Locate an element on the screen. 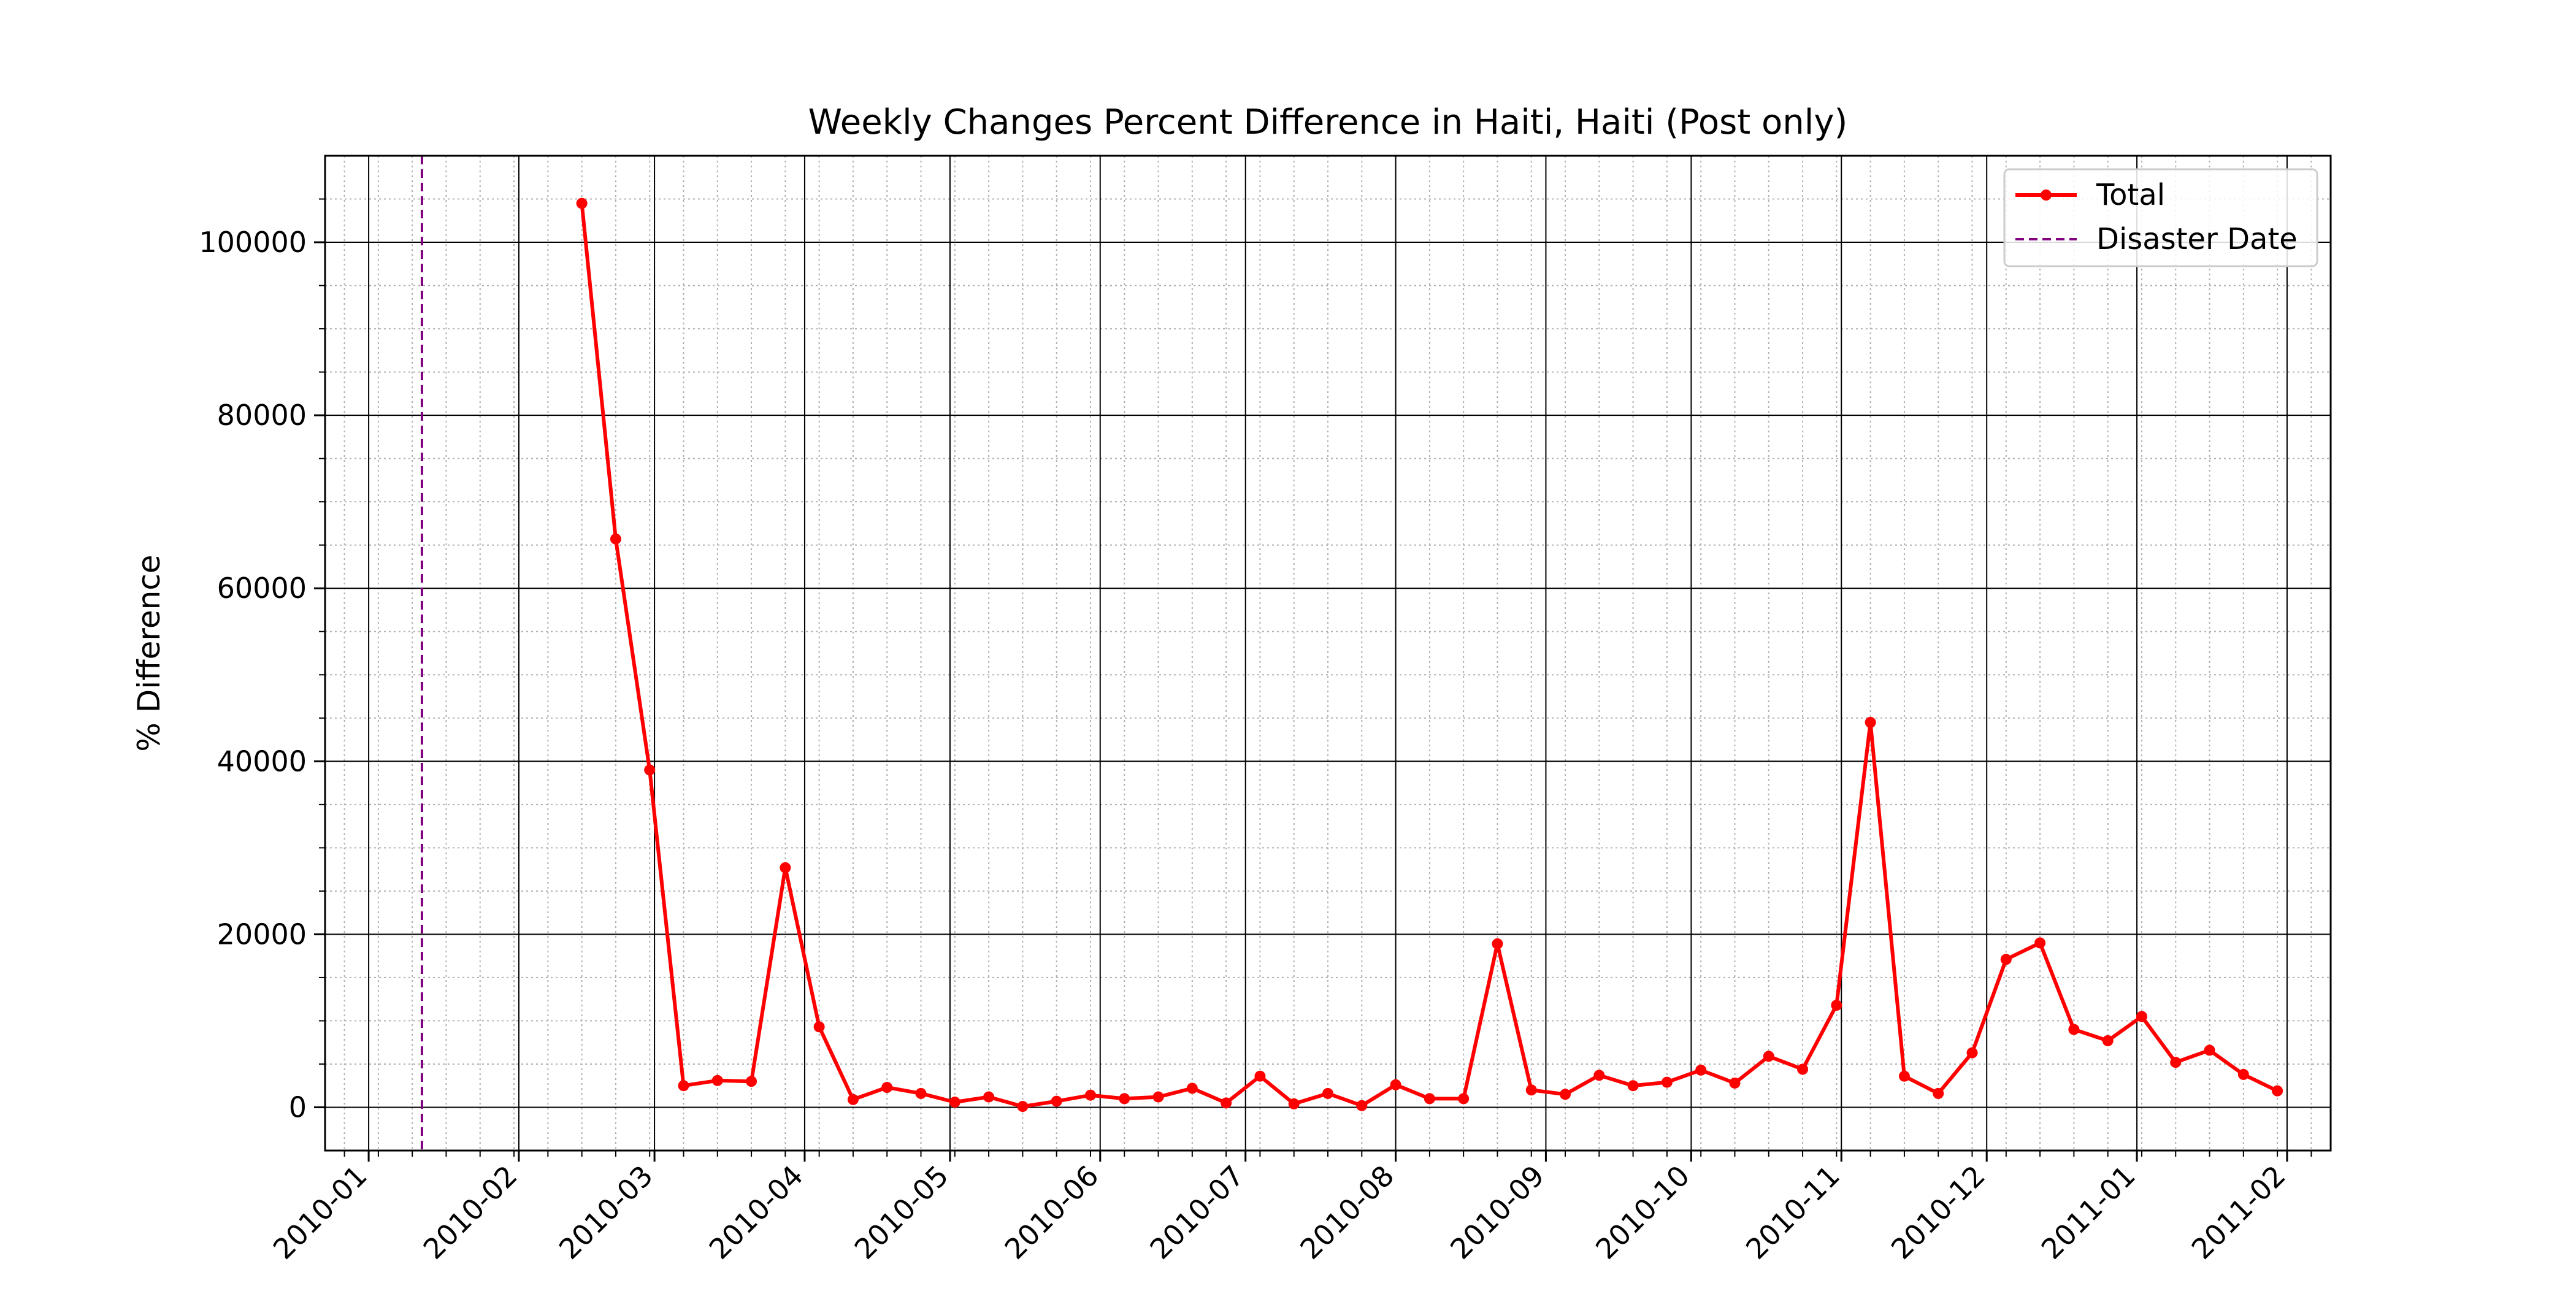  y-tick-label: 0 is located at coordinates (298, 1107).